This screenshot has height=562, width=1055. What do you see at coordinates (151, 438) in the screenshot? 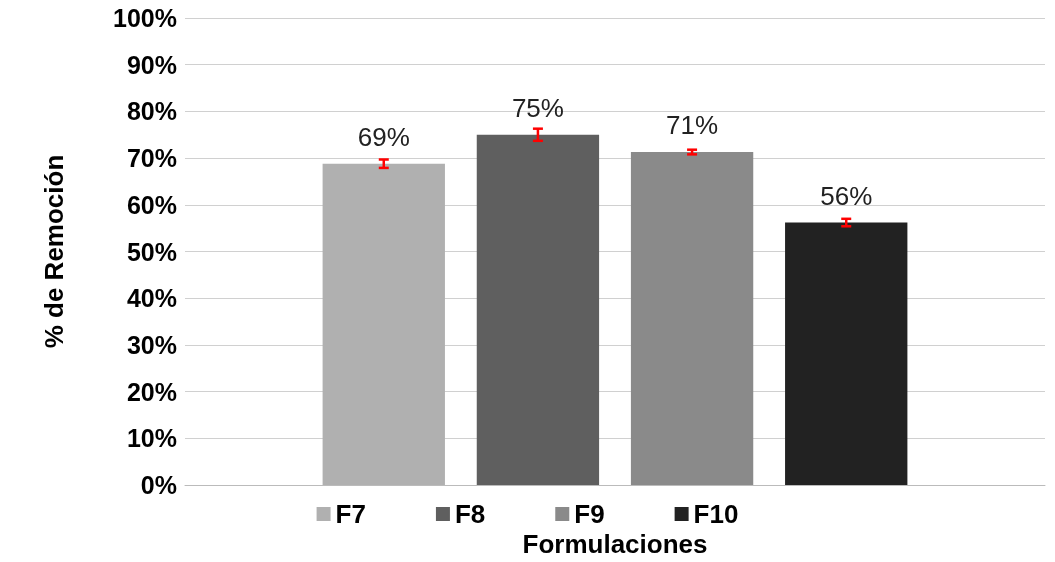
I see `y-tick-label: 10%` at bounding box center [151, 438].